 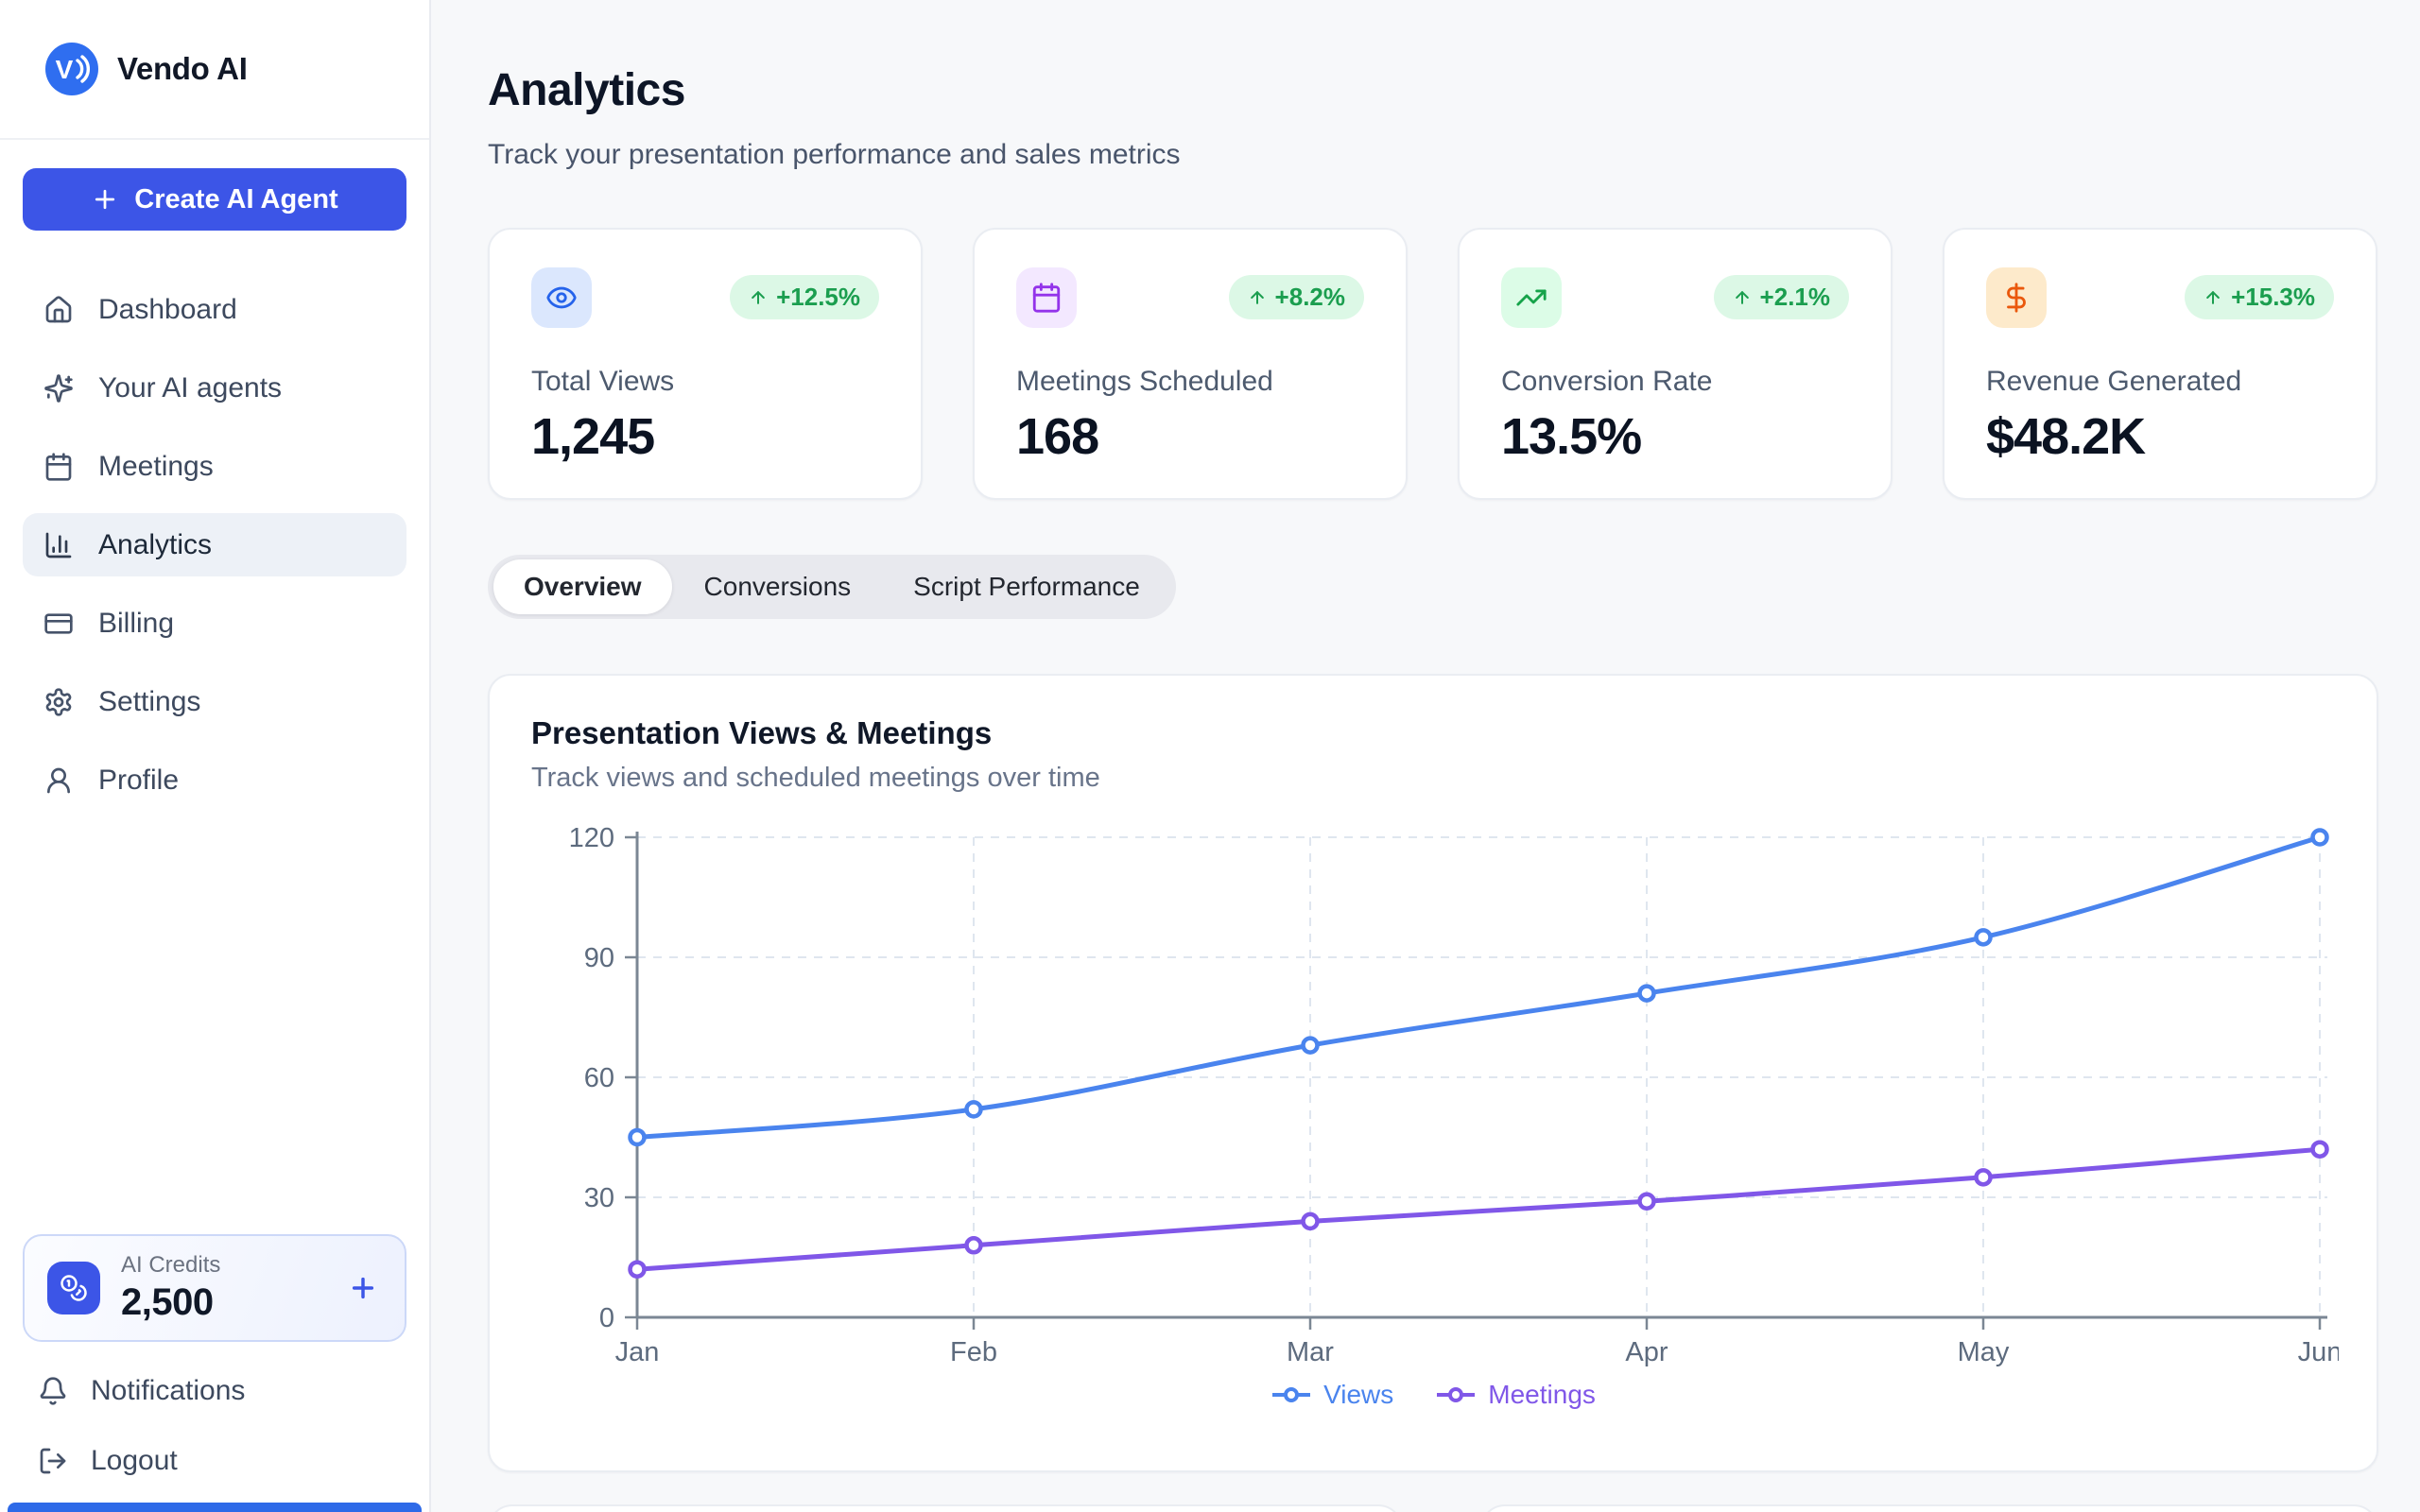 I want to click on logout-icon, so click(x=53, y=1461).